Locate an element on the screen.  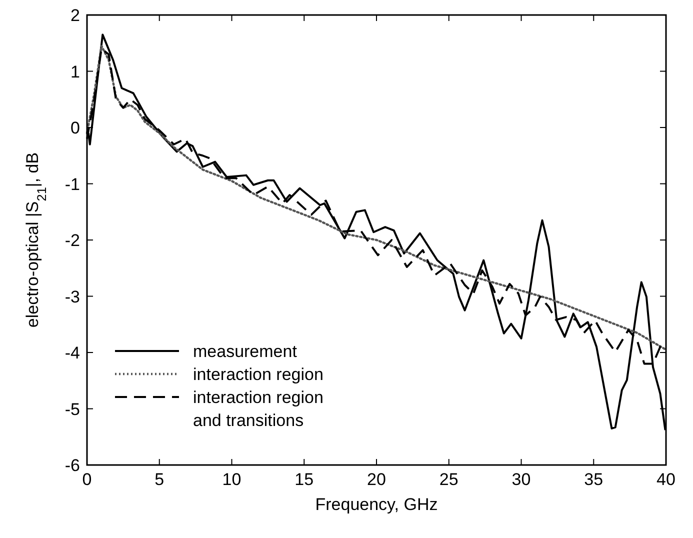
y-tick-label: 1 is located at coordinates (75, 72).